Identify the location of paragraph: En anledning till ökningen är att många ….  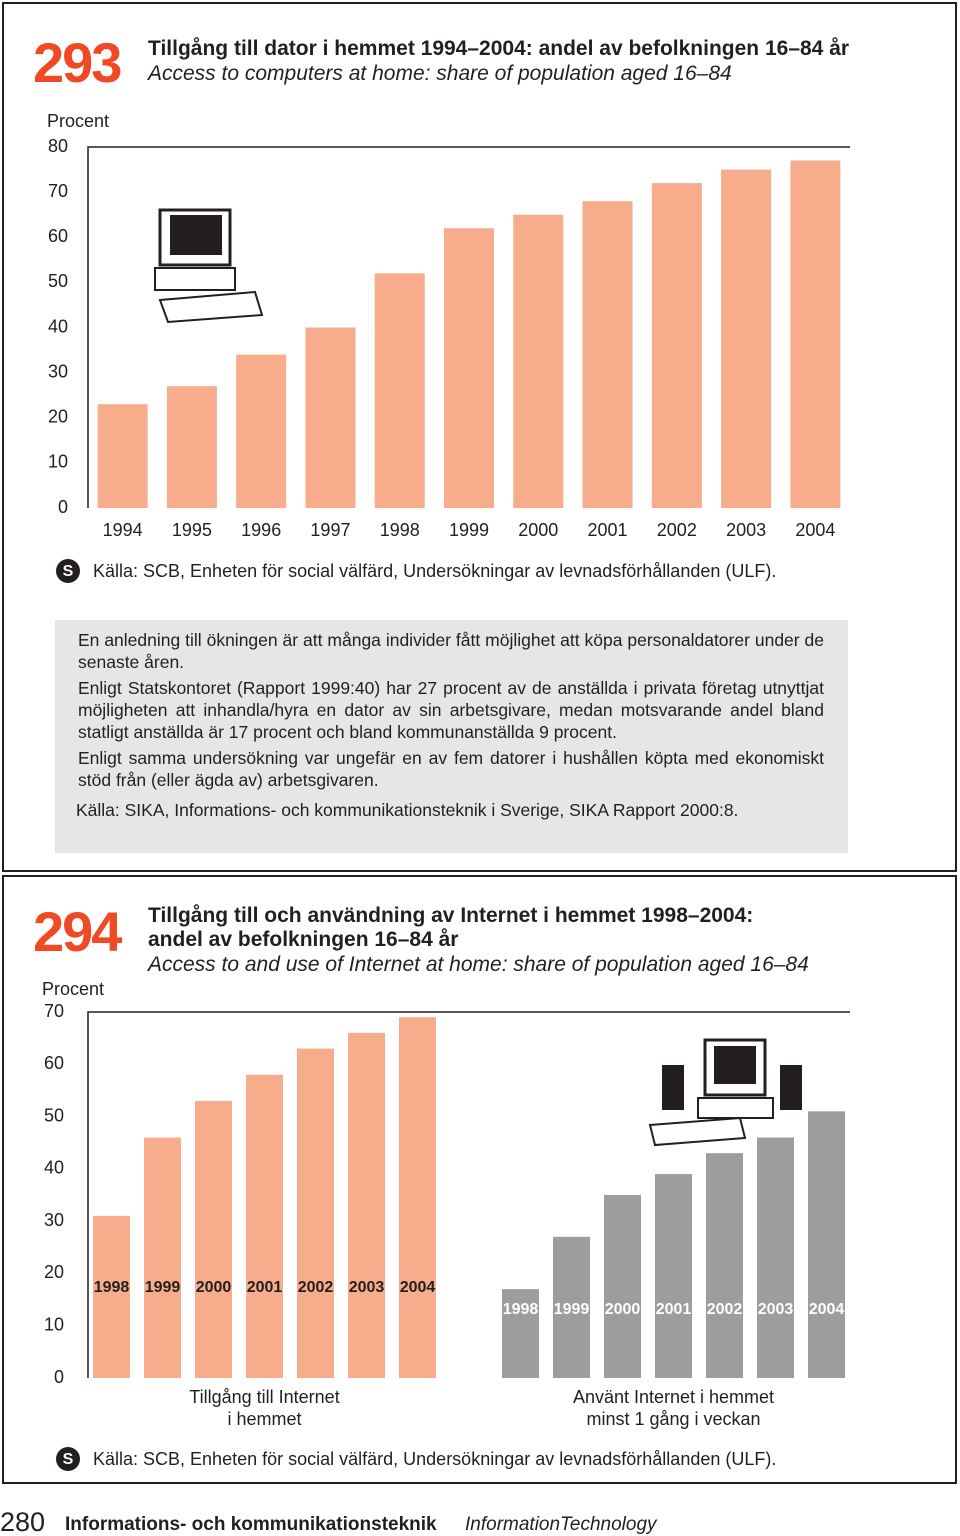
(451, 651).